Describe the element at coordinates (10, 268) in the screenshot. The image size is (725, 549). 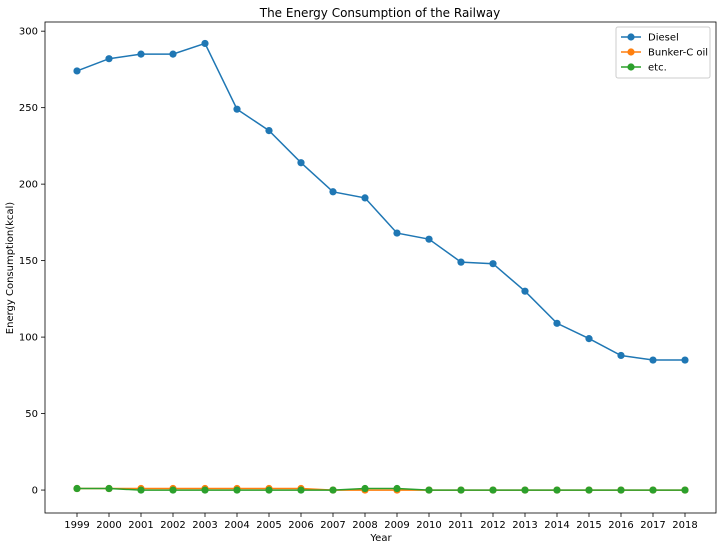
I see `y-axis-label: Energy Consumption(kcal)` at that location.